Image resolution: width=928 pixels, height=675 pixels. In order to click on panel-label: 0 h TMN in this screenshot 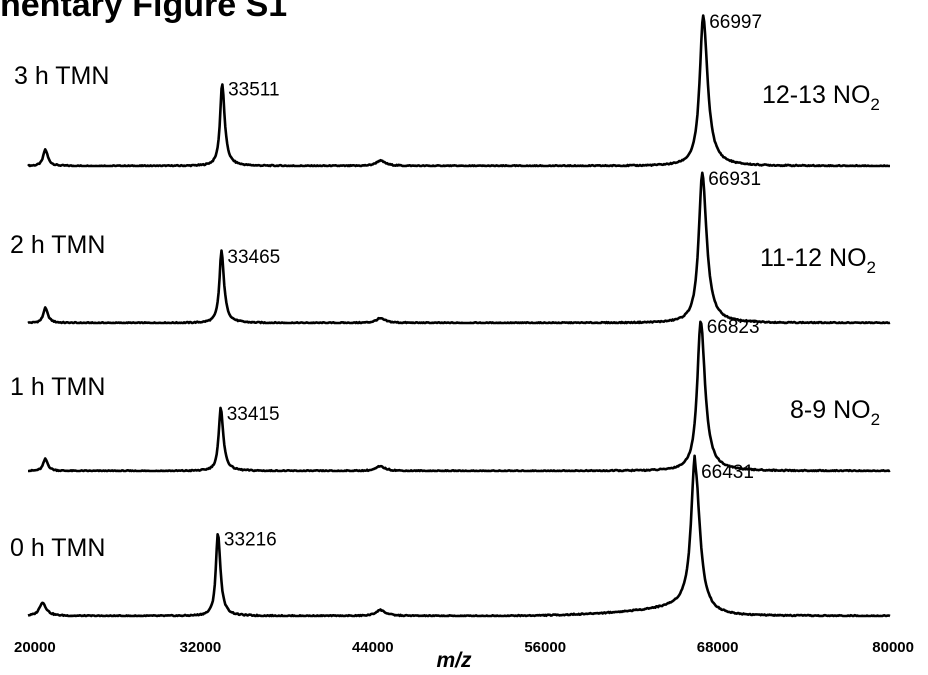, I will do `click(57, 548)`.